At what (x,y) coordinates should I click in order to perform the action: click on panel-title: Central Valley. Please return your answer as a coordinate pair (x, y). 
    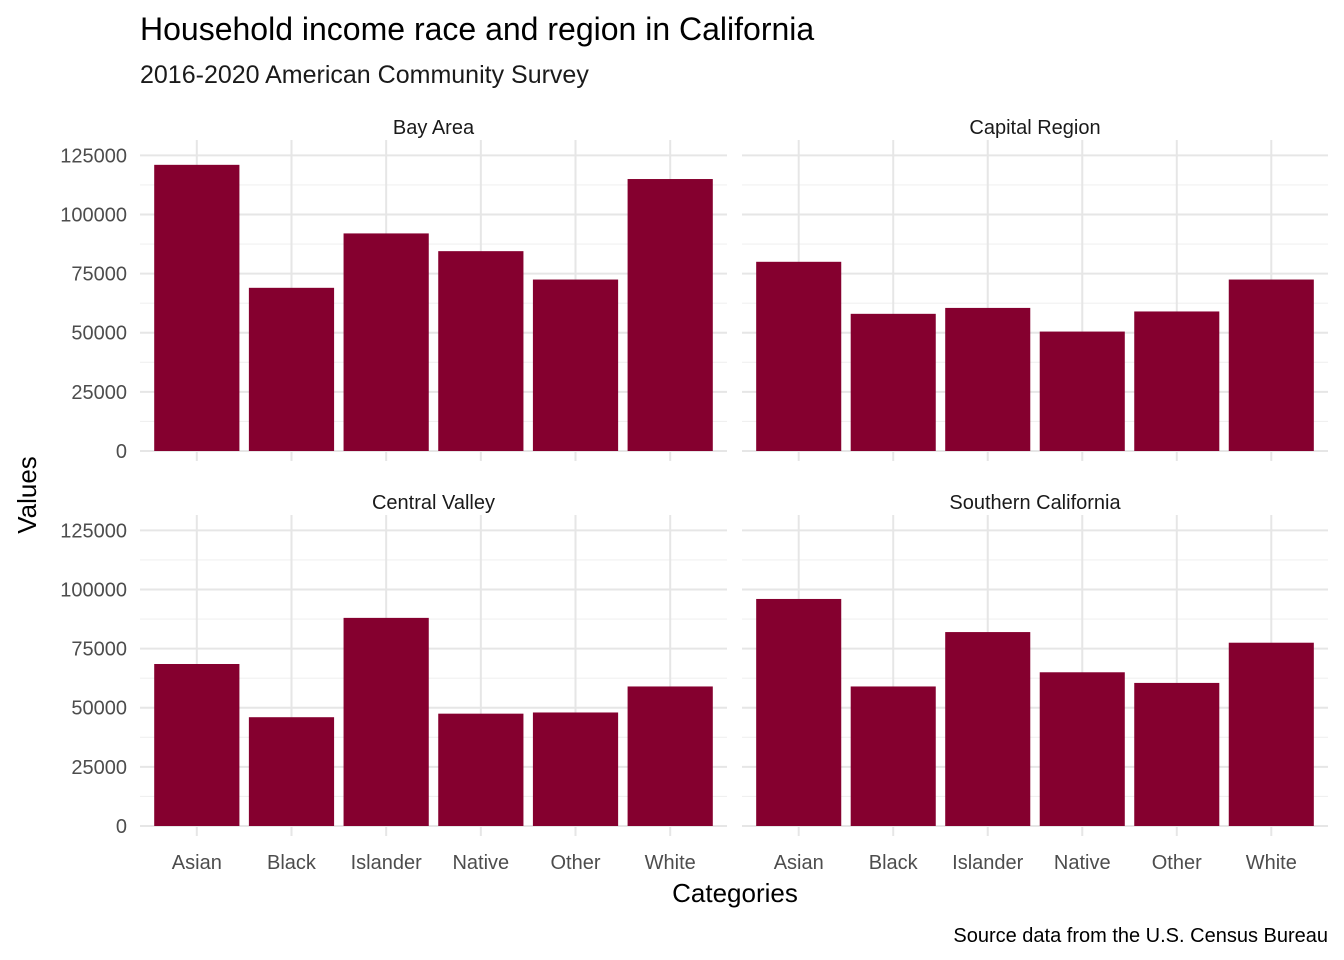
    Looking at the image, I should click on (433, 503).